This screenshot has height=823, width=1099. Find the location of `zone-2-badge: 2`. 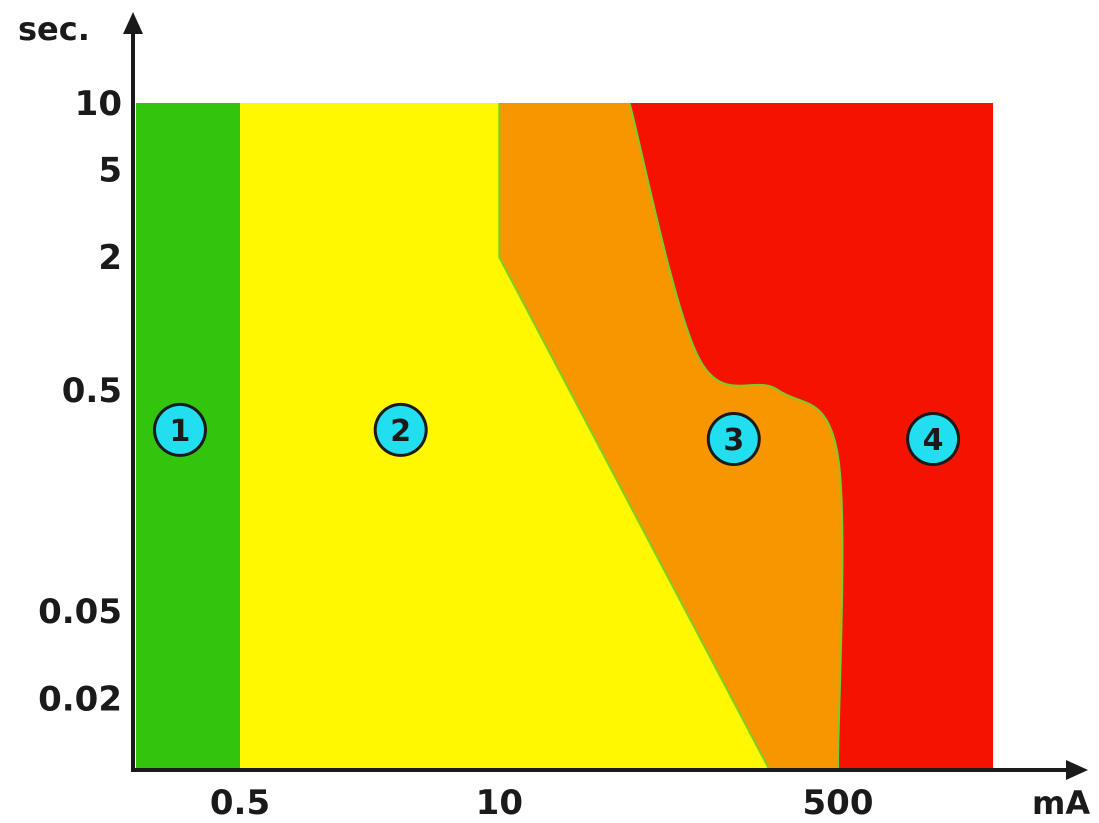

zone-2-badge: 2 is located at coordinates (400, 429).